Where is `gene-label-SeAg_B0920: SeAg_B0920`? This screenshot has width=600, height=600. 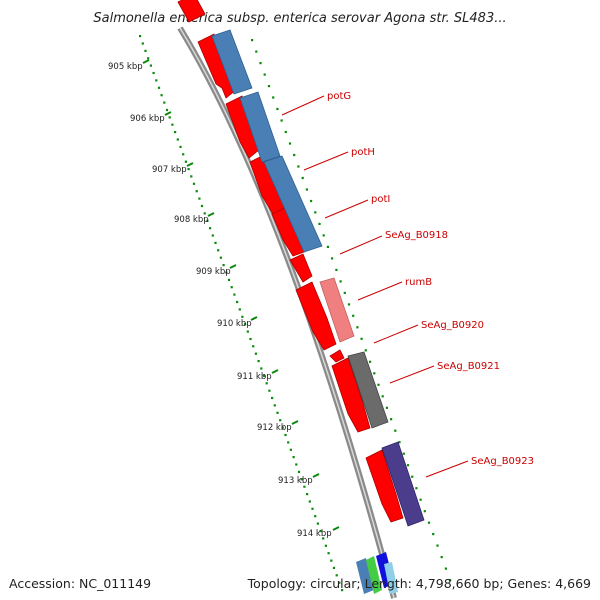 gene-label-SeAg_B0920: SeAg_B0920 is located at coordinates (452, 325).